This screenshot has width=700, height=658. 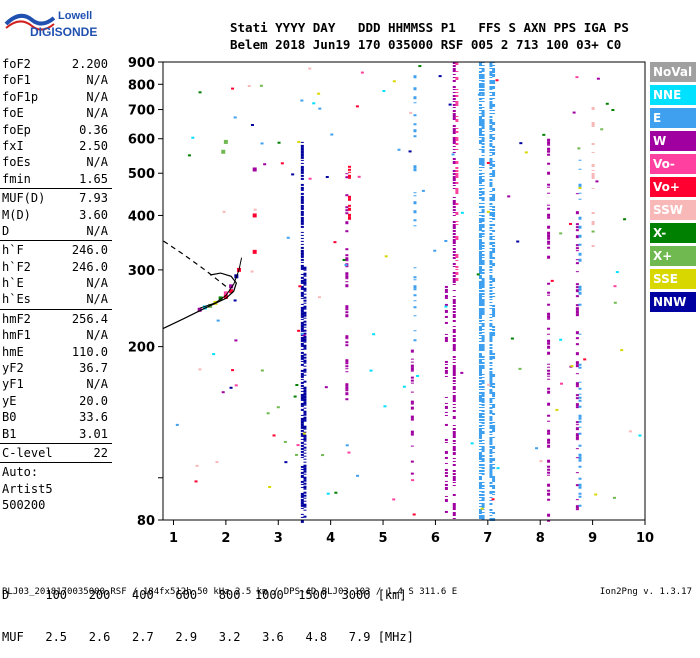 What do you see at coordinates (20, 472) in the screenshot?
I see `param-name: Auto:` at bounding box center [20, 472].